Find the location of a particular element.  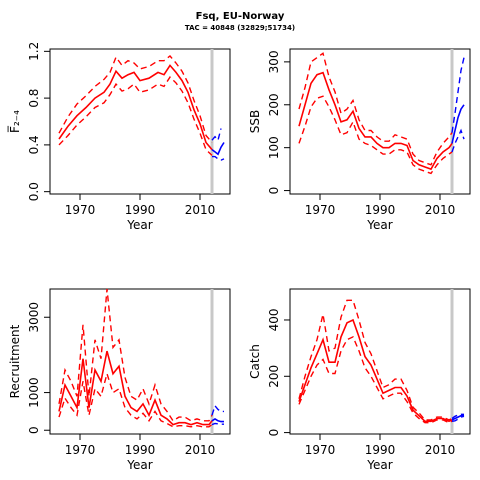

recruitment-ytick-label: 0 is located at coordinates (34, 430).